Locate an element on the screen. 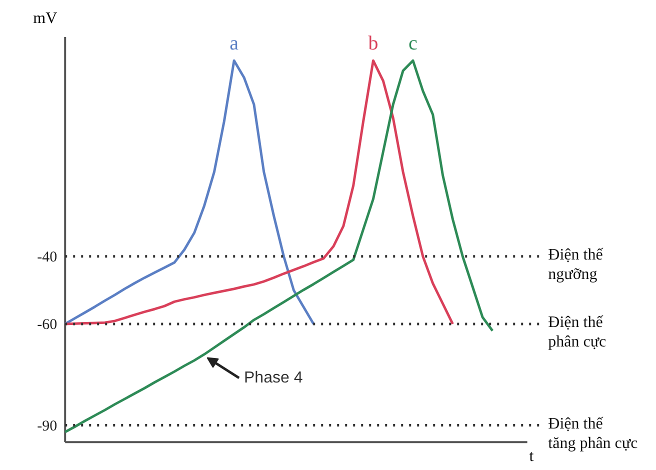 The height and width of the screenshot is (470, 656). series-label: b is located at coordinates (373, 43).